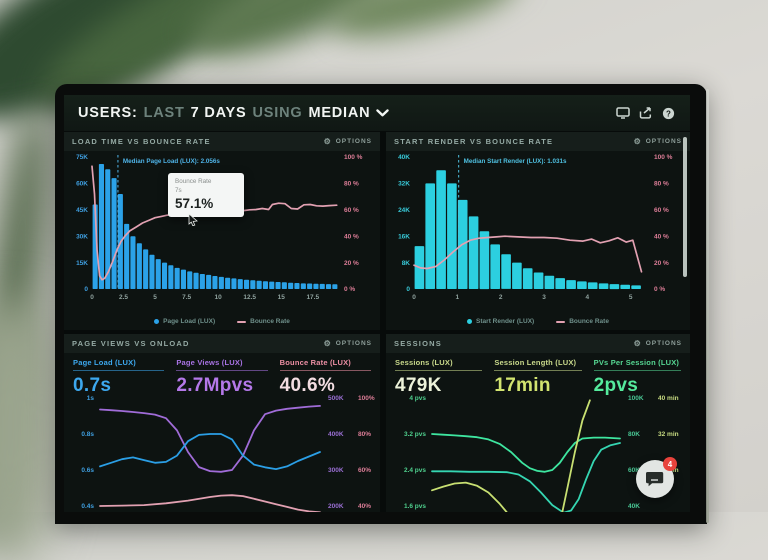 This screenshot has height=560, width=768. What do you see at coordinates (415, 506) in the screenshot?
I see `axis-tick: 1.6 pvs` at bounding box center [415, 506].